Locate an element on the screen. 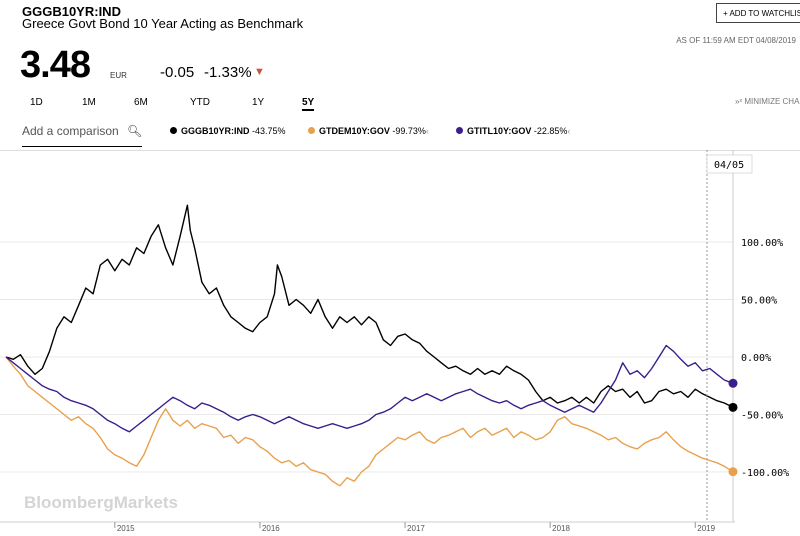 This screenshot has width=800, height=536. x-tick-label: 2019 is located at coordinates (706, 528).